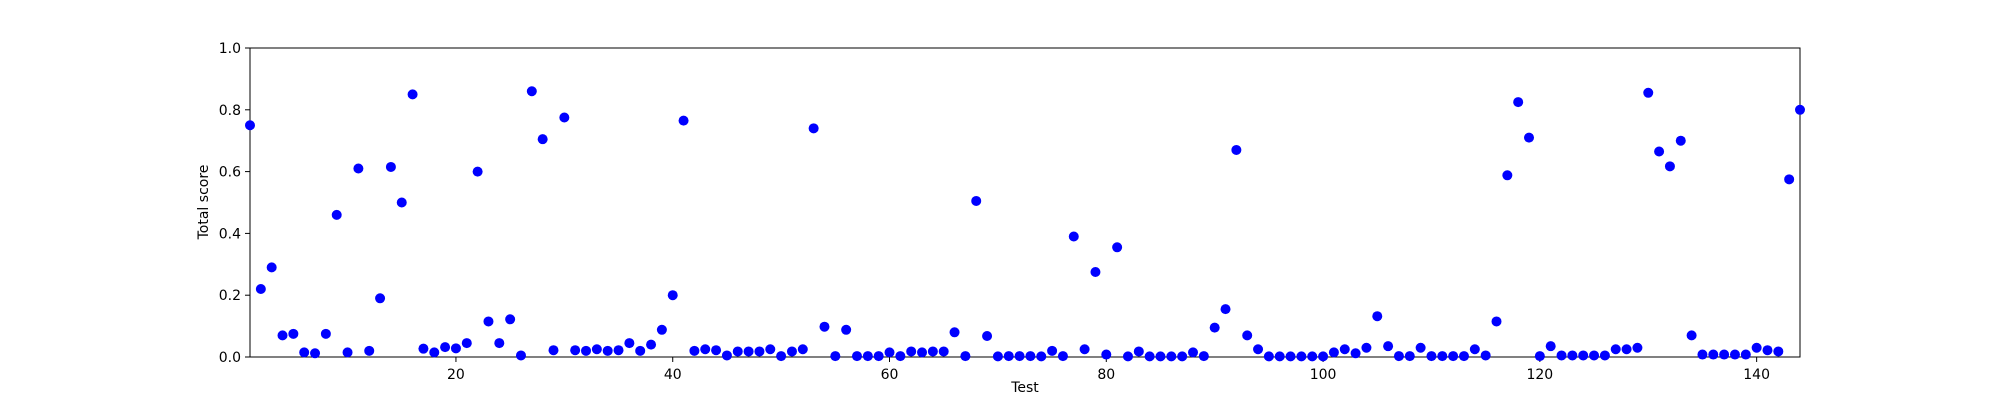 The width and height of the screenshot is (2000, 400). I want to click on y-tick-label: 0.2, so click(230, 296).